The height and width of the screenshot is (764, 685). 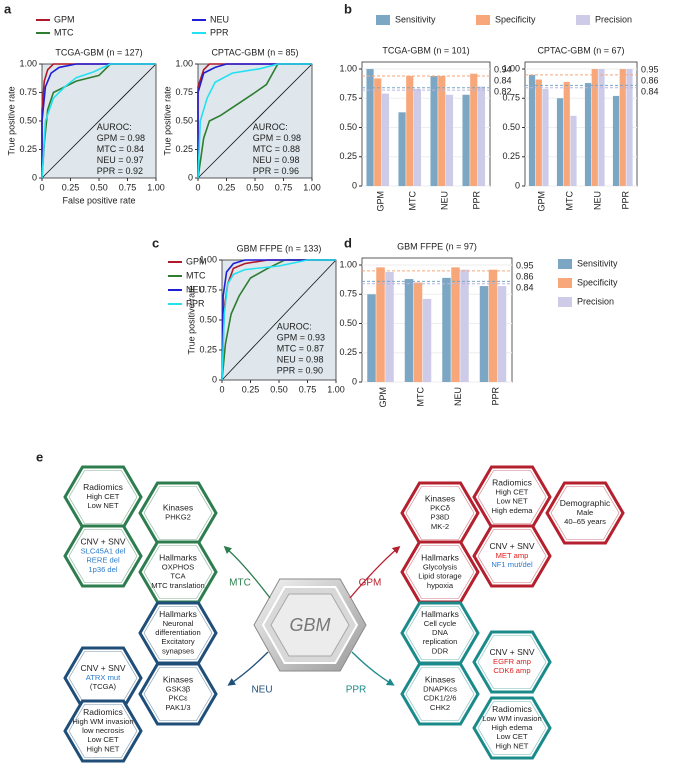 I want to click on hex-item: CDK1/2/6, so click(x=440, y=698).